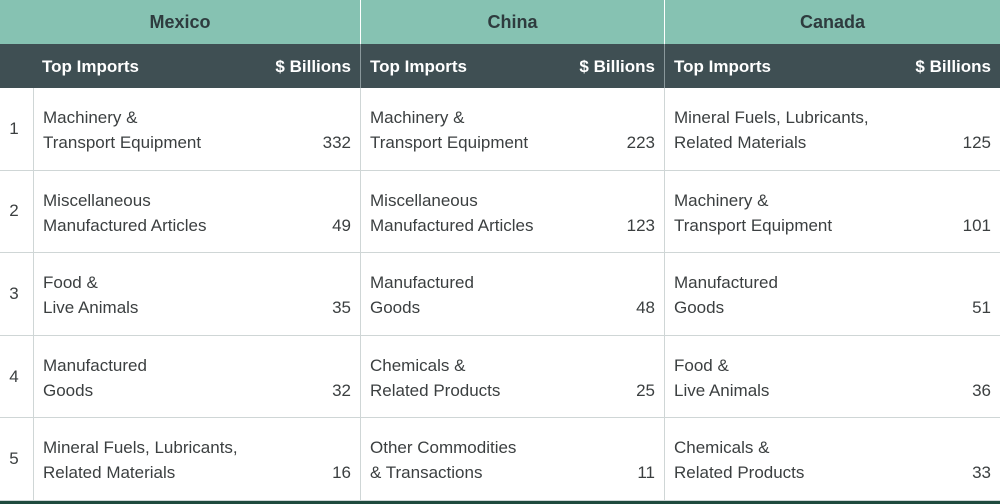 The height and width of the screenshot is (504, 1000). I want to click on import-cell: Miscellaneous Manufactured Articles 49, so click(196, 211).